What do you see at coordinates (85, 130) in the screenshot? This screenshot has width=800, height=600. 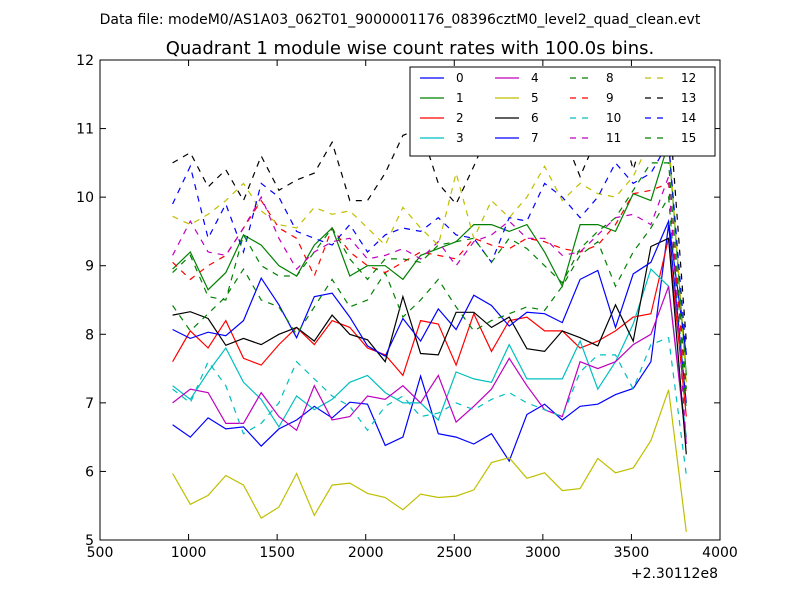 I see `y-tick-label: 11` at bounding box center [85, 130].